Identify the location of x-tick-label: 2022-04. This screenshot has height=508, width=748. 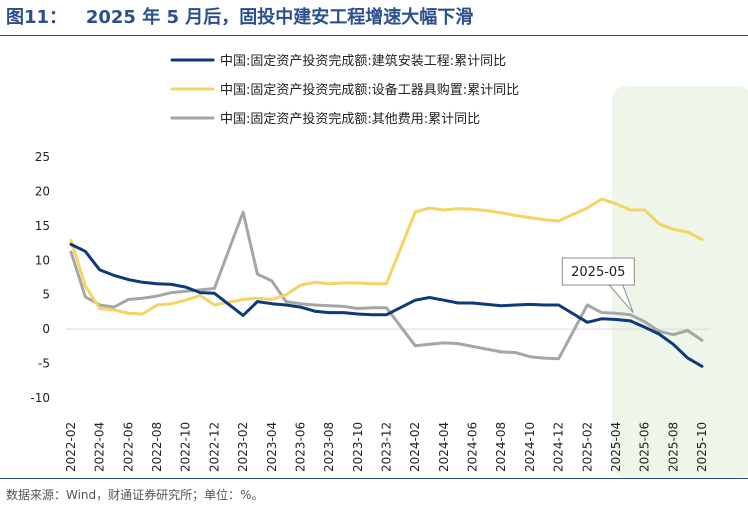
(100, 447).